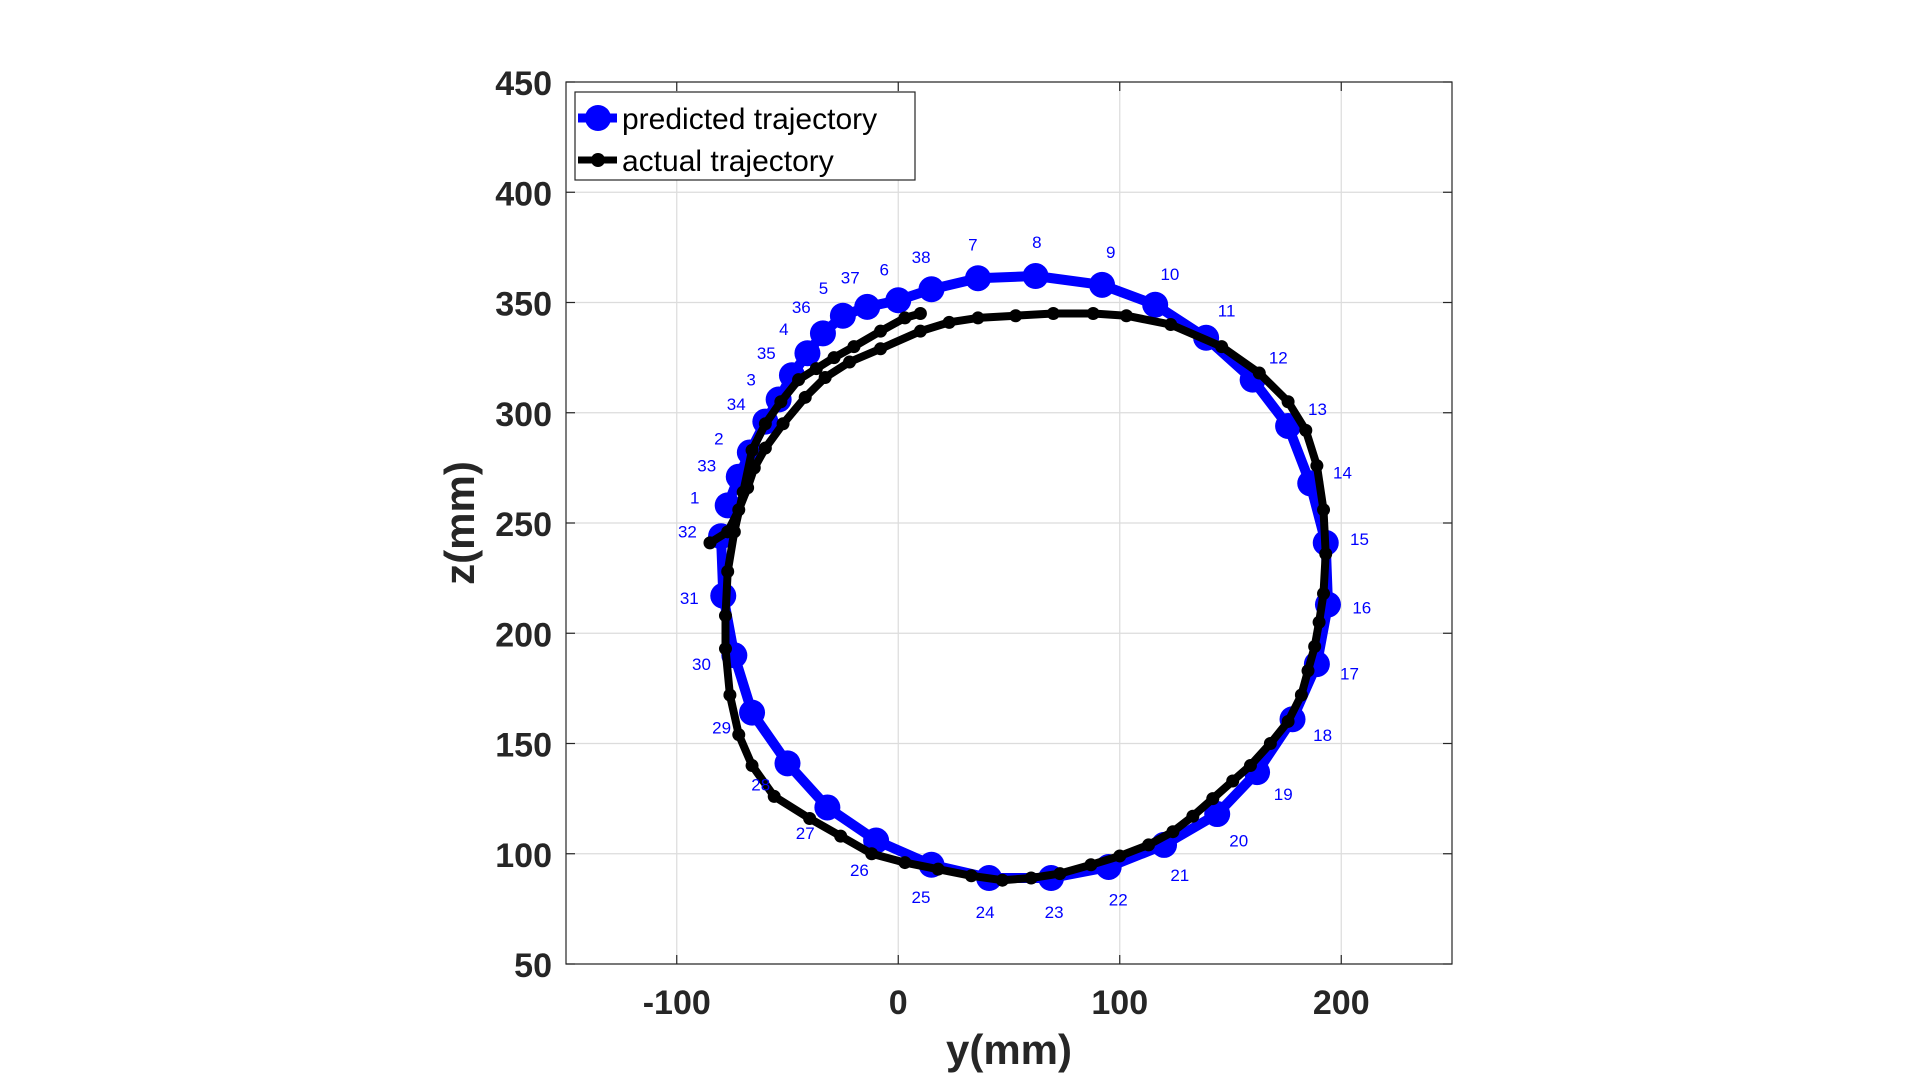  What do you see at coordinates (1006, 1003) in the screenshot?
I see `x-tick-labels: -100 0 100 200` at bounding box center [1006, 1003].